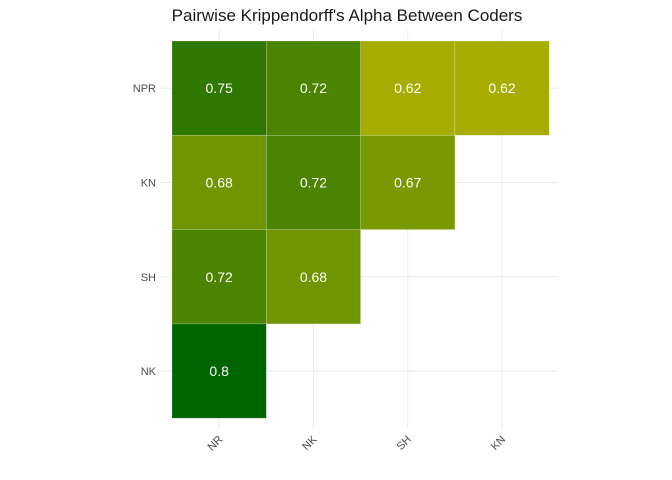  Describe the element at coordinates (149, 372) in the screenshot. I see `y-tick-label: NK` at that location.